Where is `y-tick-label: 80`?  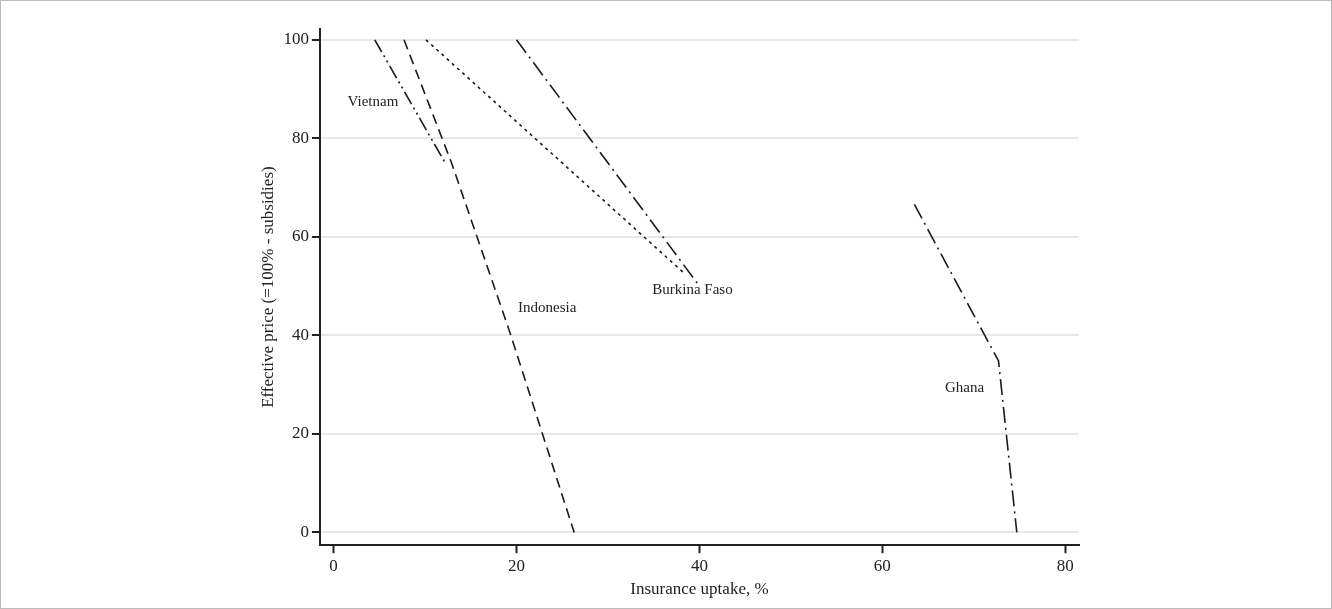
y-tick-label: 80 is located at coordinates (300, 137).